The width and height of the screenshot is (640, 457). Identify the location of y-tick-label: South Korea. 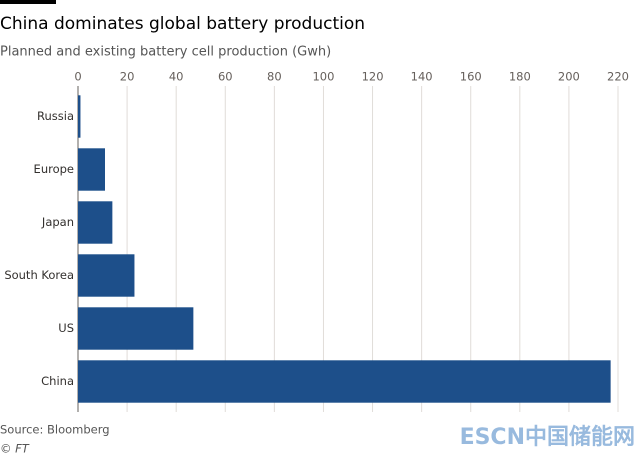
(39, 275).